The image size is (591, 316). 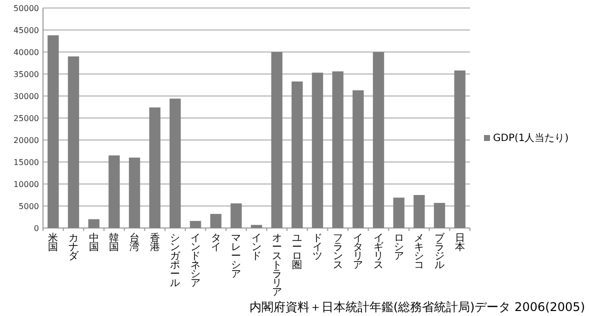 What do you see at coordinates (26, 30) in the screenshot?
I see `y-tick-label: 45000` at bounding box center [26, 30].